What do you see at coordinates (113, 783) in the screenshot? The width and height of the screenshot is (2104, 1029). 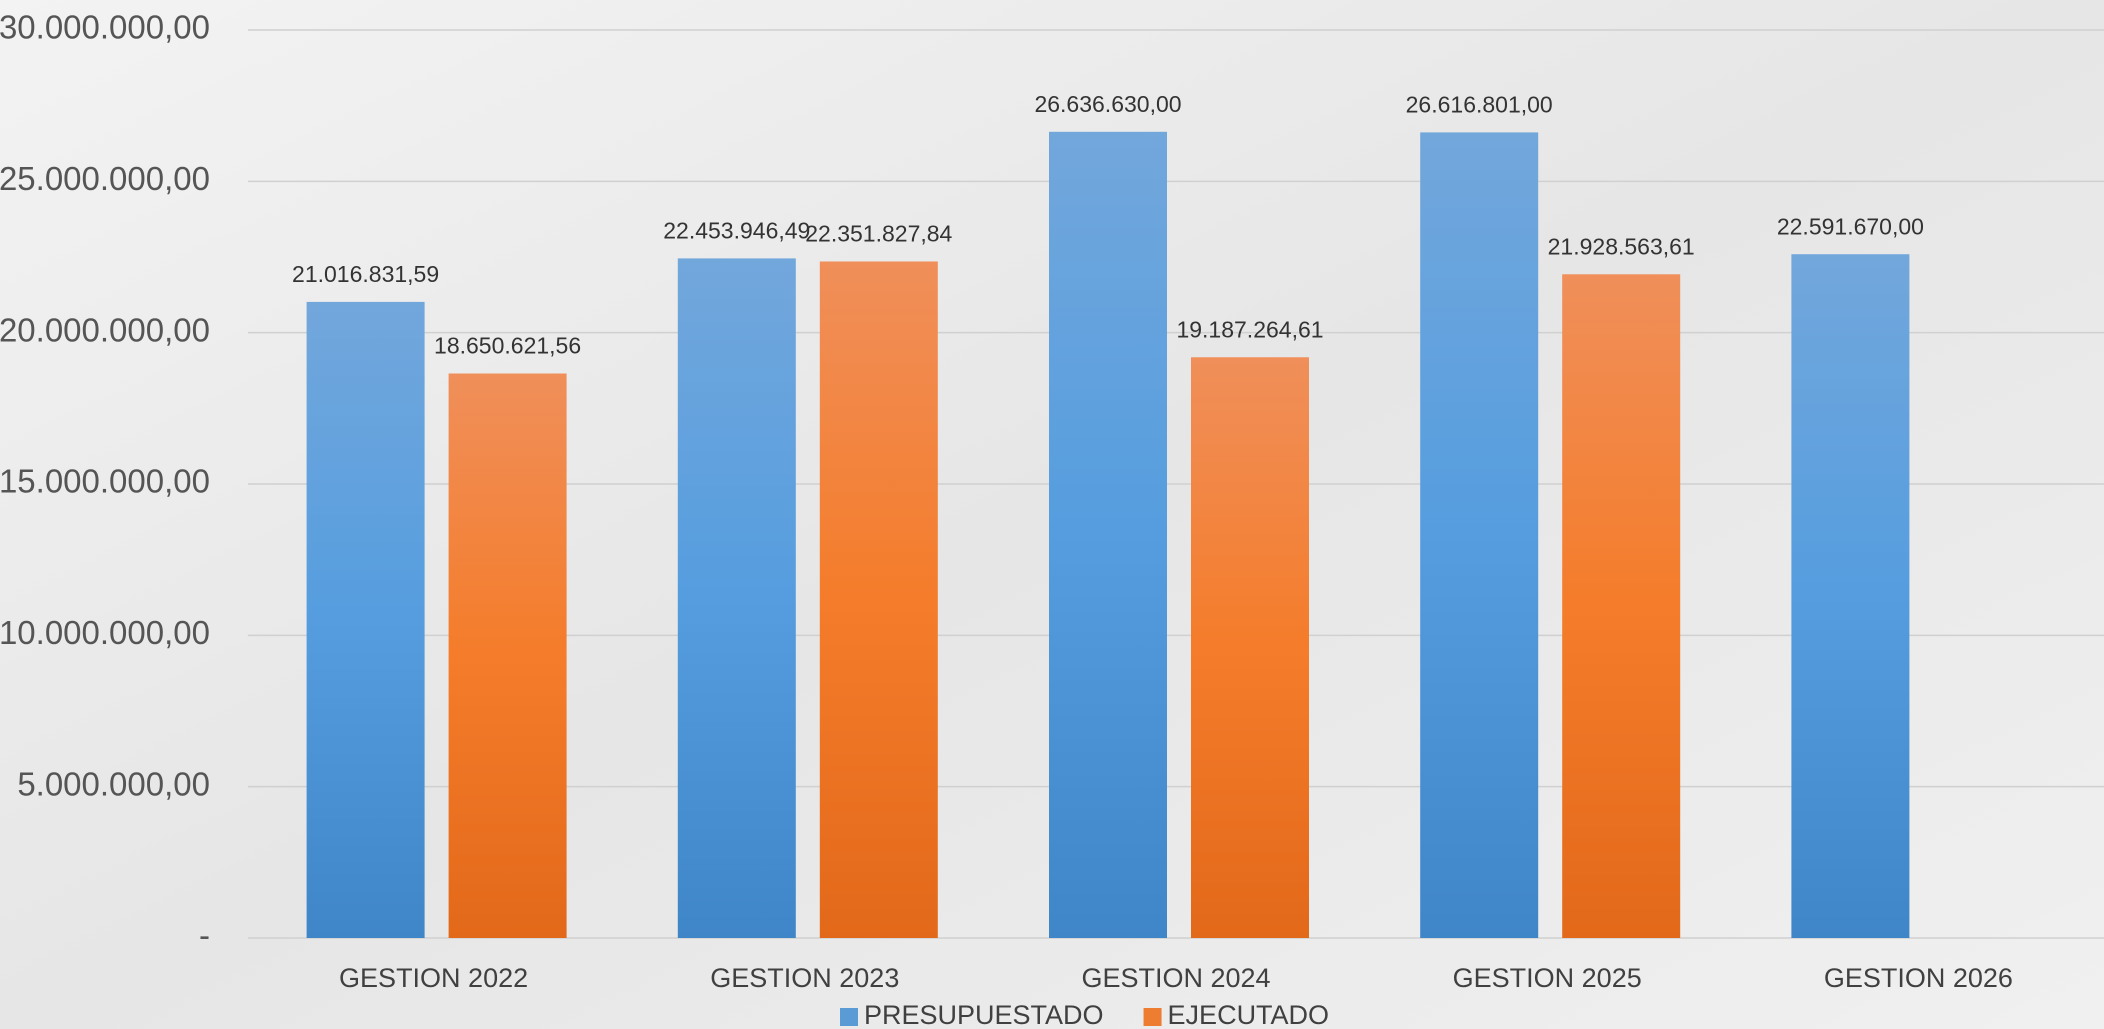 I see `y-tick-label: 5.000.000,00` at bounding box center [113, 783].